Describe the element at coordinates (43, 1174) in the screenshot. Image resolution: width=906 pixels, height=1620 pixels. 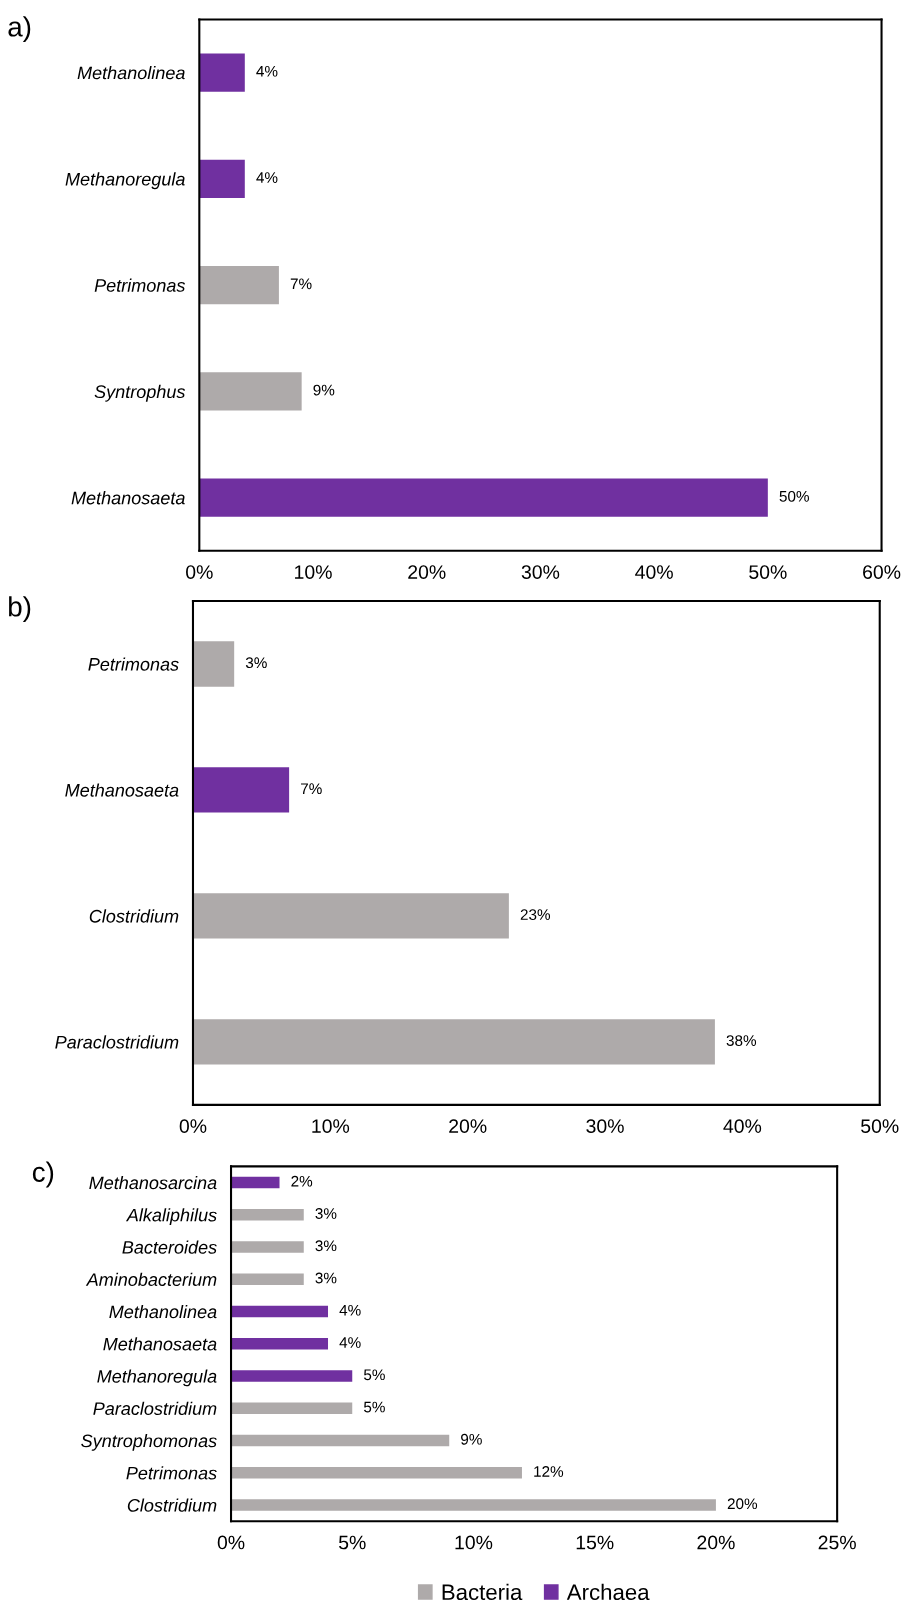
I see `chart-title: c)` at that location.